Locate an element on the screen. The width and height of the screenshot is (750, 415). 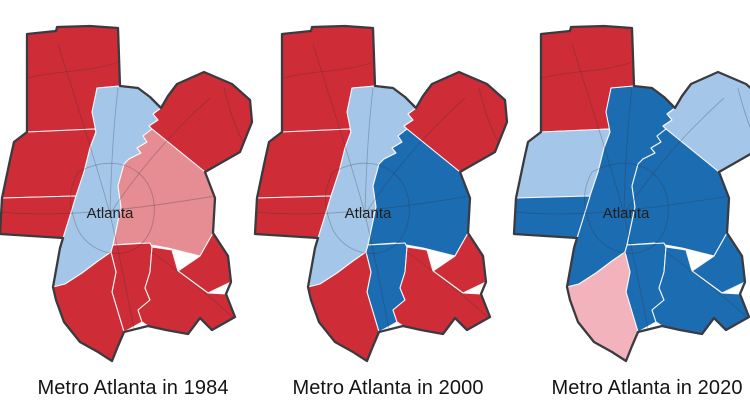
map-caption-2020: Metro Atlanta in 2020 is located at coordinates (647, 388).